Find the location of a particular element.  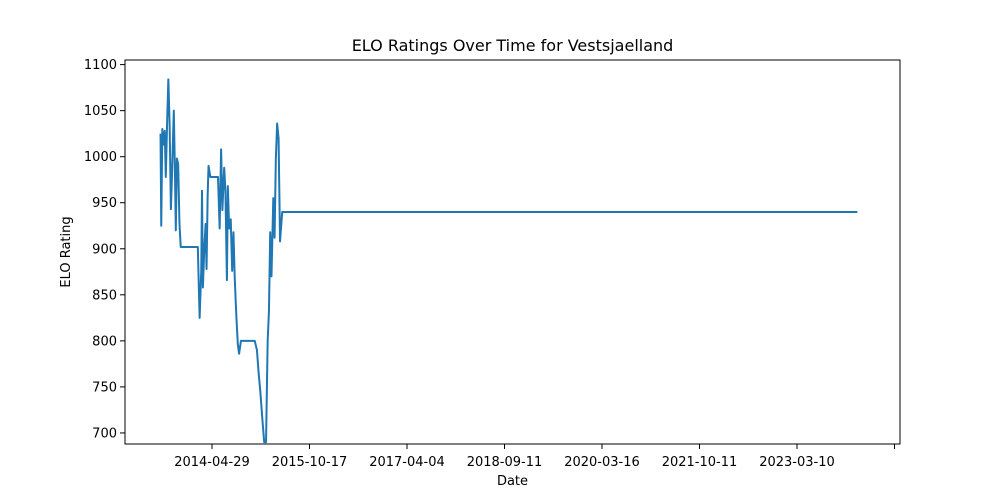

chart-title: ELO Ratings Over Time for Vestsjaelland is located at coordinates (513, 45).